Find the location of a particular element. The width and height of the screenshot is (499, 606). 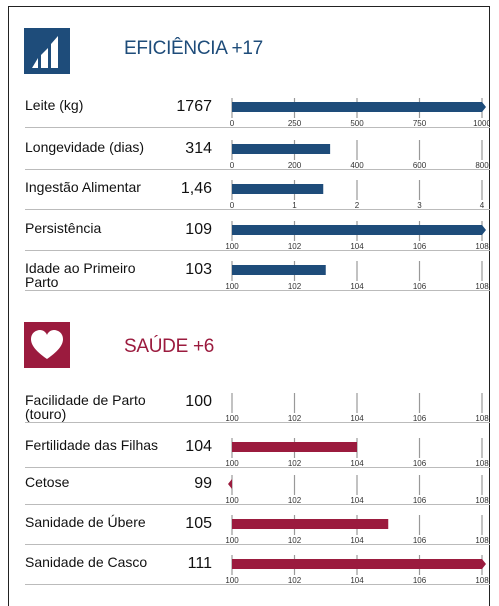

tick-label: 600 is located at coordinates (420, 165).